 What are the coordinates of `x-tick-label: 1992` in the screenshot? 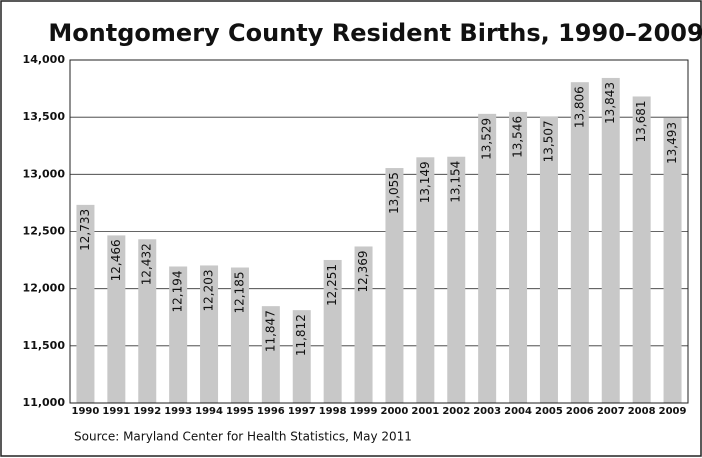 It's located at (147, 411).